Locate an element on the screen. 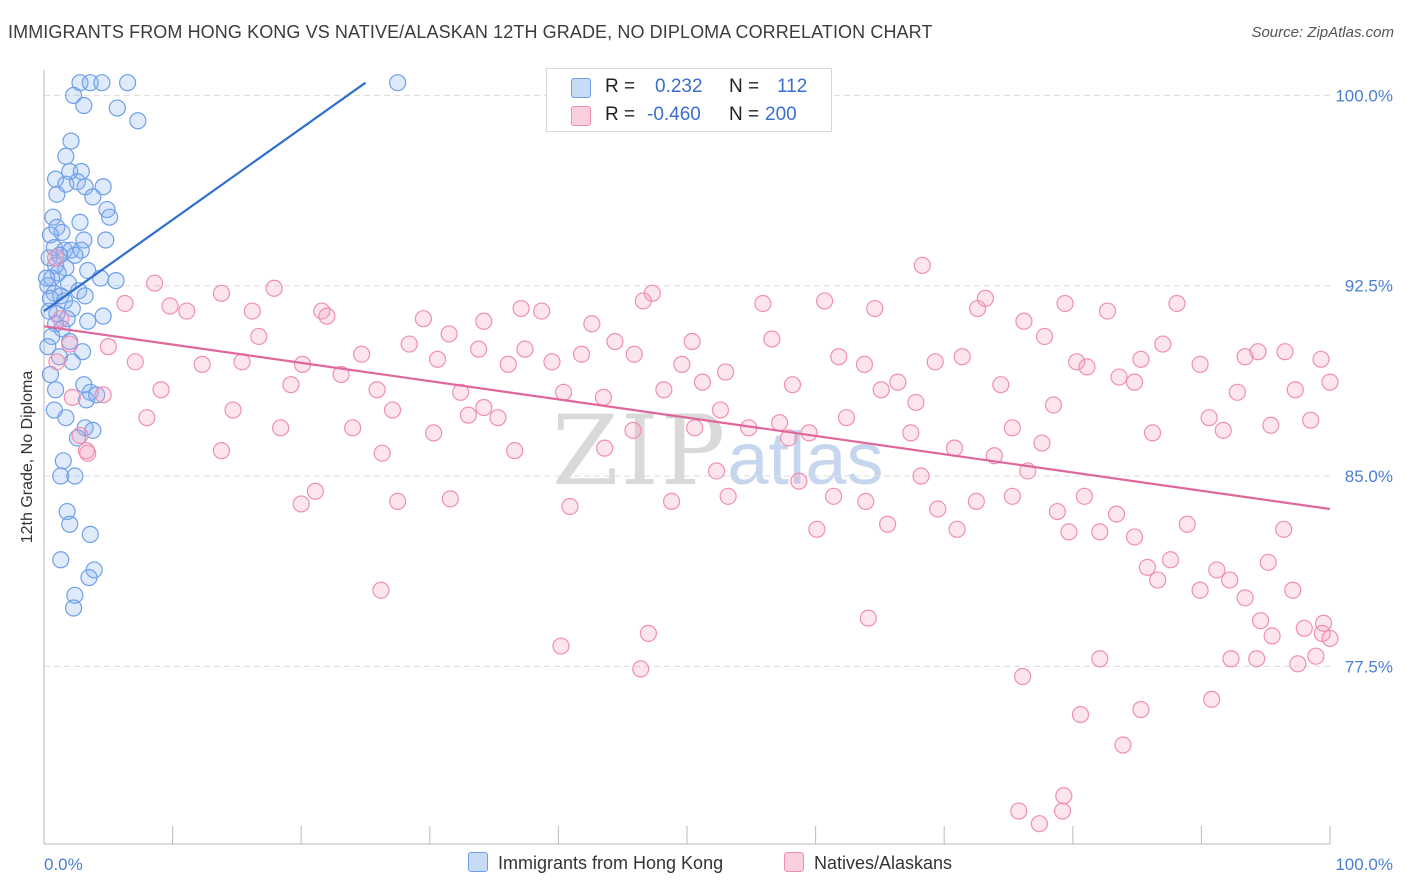 This screenshot has width=1406, height=892. watermark-zip: ZIP is located at coordinates (640, 451).